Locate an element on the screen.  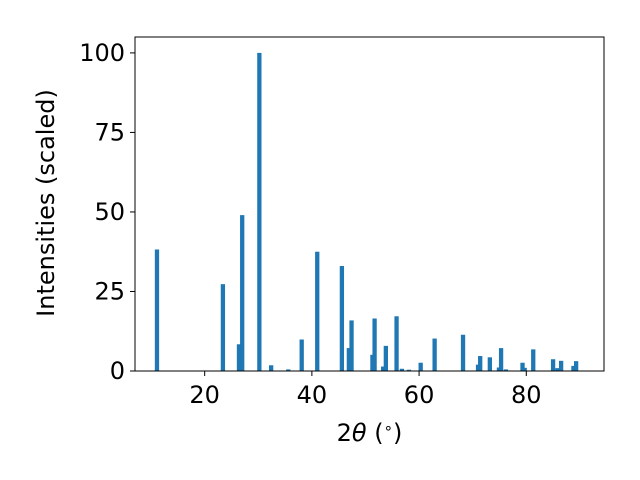
y-tick-label: 0 is located at coordinates (117, 371).